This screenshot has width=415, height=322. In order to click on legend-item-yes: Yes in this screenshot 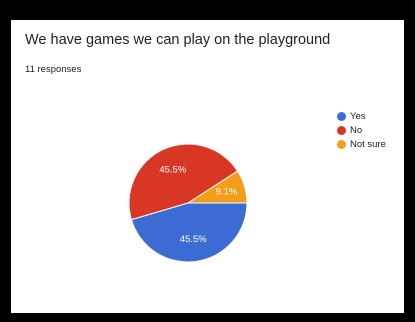, I will do `click(361, 116)`.